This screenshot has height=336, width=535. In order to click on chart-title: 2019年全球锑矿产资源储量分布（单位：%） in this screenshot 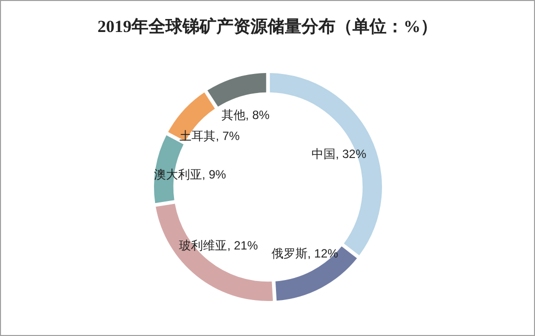, I will do `click(268, 26)`.